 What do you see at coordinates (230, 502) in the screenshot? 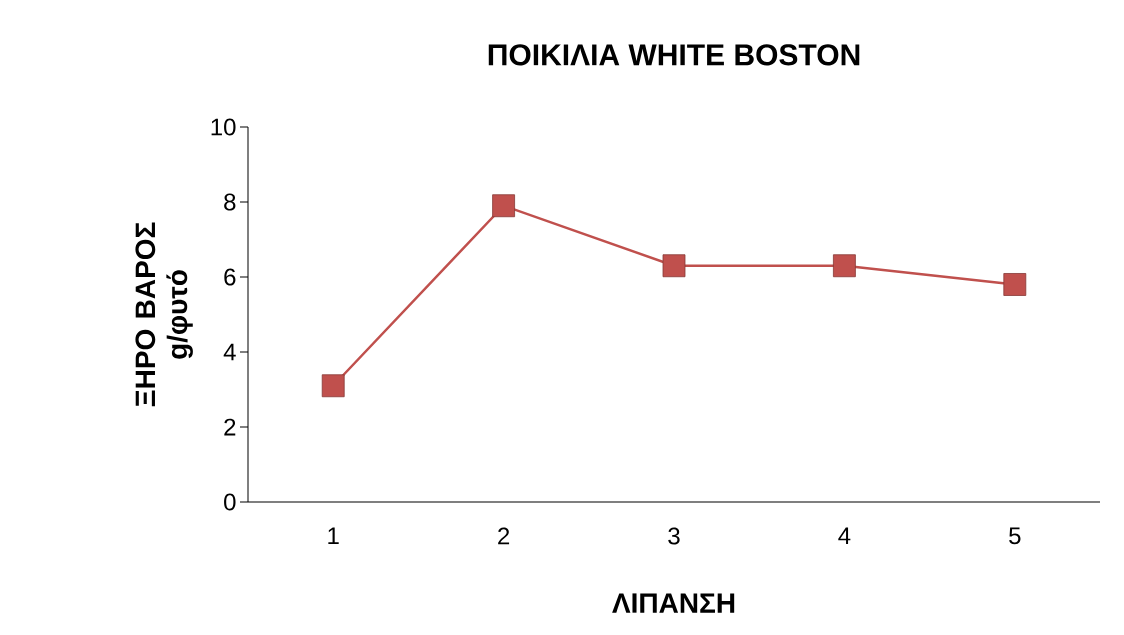
I see `y-tick-label: 0` at bounding box center [230, 502].